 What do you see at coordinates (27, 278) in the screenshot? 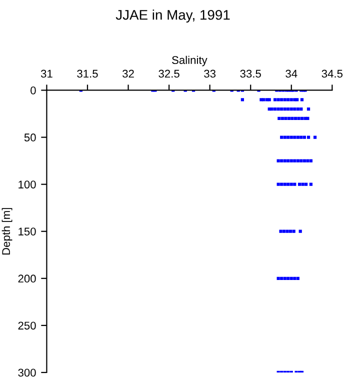
I see `y-tick-label: 200` at bounding box center [27, 278].